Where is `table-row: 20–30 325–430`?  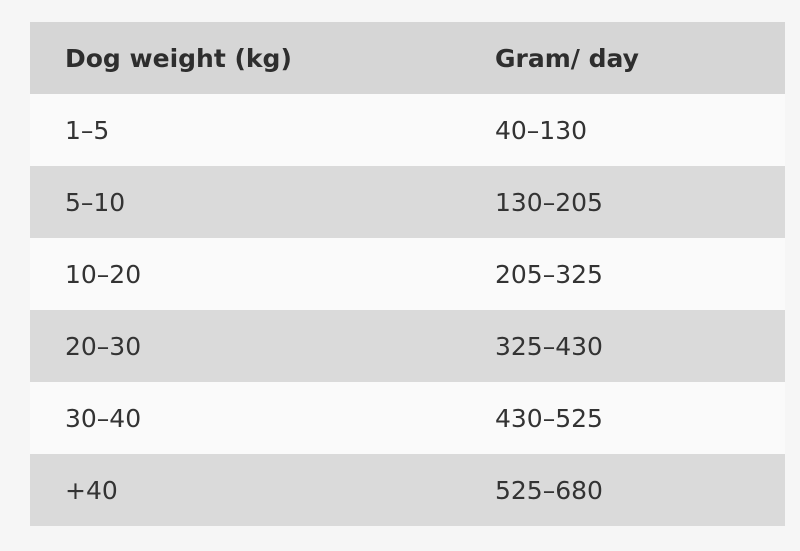
table-row: 20–30 325–430 is located at coordinates (407, 346).